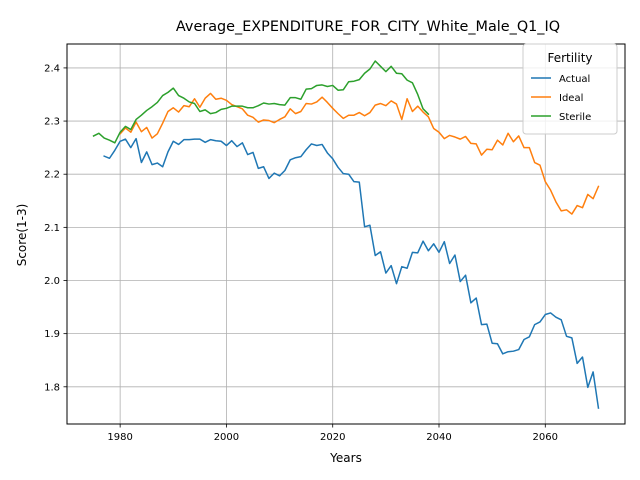 The width and height of the screenshot is (640, 480). I want to click on y-tick-label: 1.9, so click(52, 334).